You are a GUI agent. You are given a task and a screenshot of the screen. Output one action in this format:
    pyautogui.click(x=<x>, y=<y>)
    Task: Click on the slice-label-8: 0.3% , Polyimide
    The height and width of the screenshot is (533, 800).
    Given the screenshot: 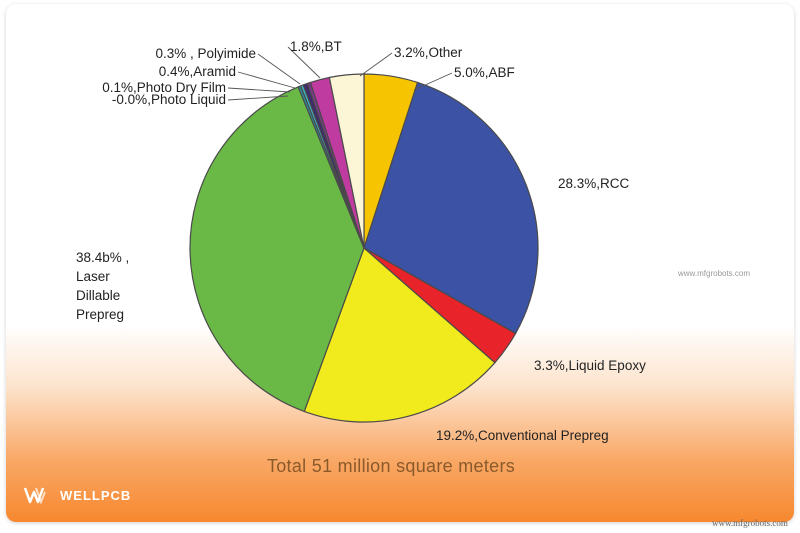 What is the action you would take?
    pyautogui.click(x=205, y=53)
    